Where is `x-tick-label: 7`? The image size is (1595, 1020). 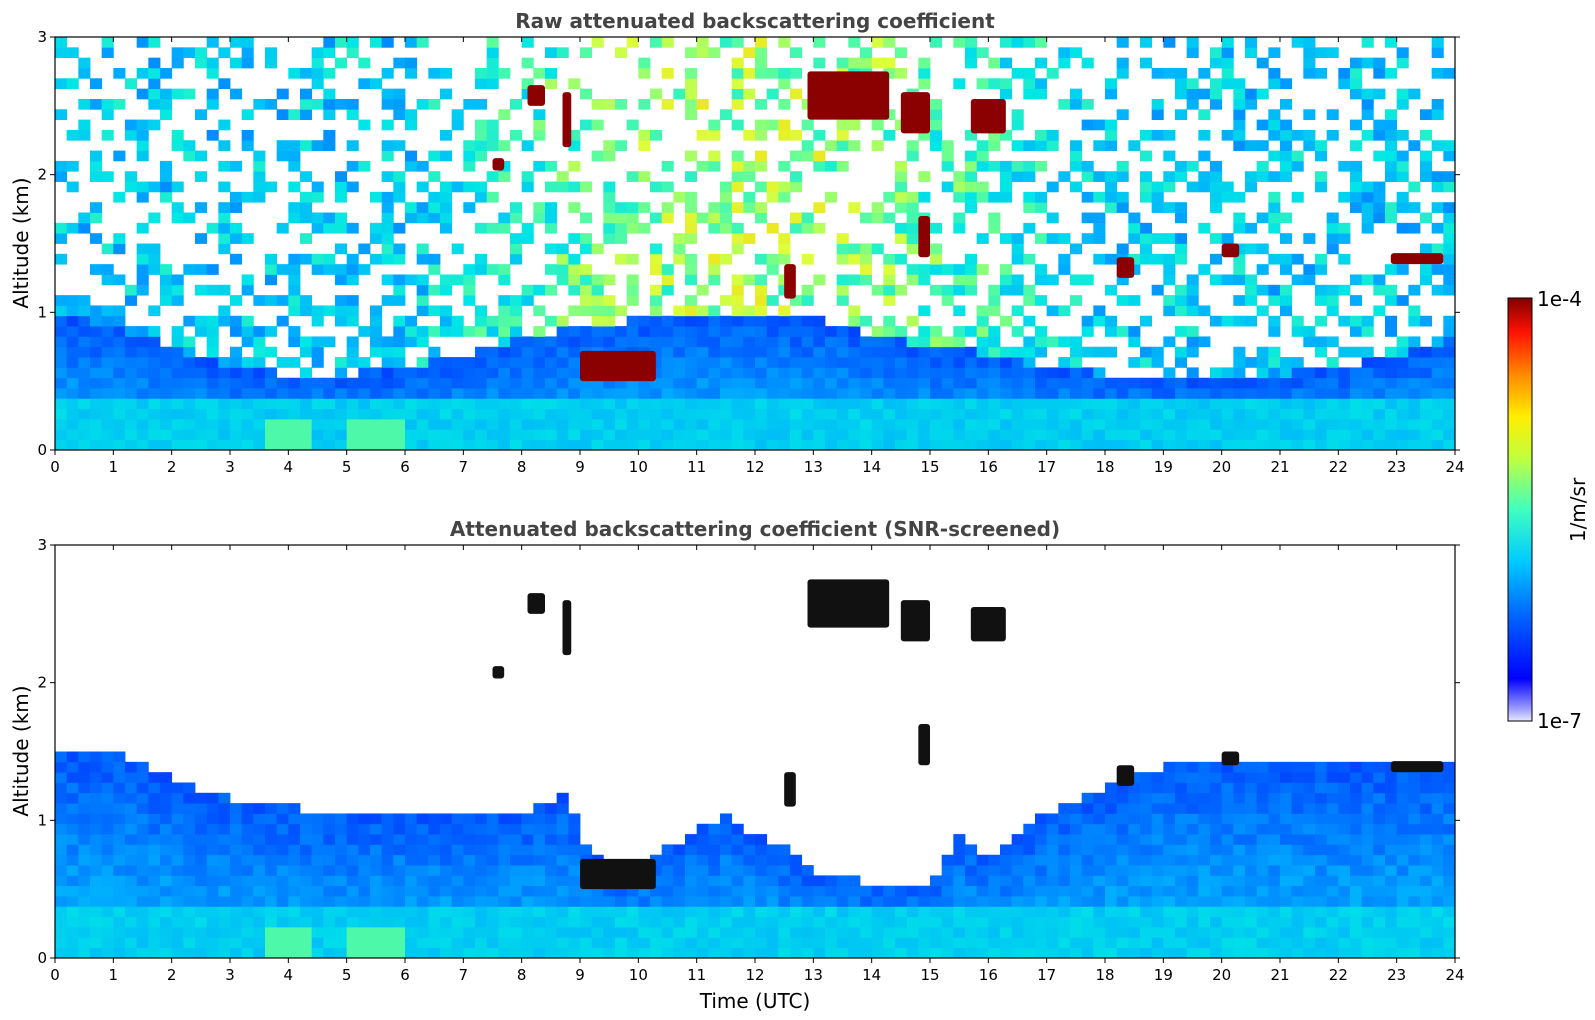
x-tick-label: 7 is located at coordinates (464, 975).